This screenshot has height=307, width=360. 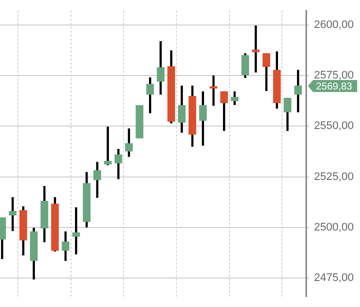 I want to click on y-tick-label: 2475,00, so click(x=334, y=278).